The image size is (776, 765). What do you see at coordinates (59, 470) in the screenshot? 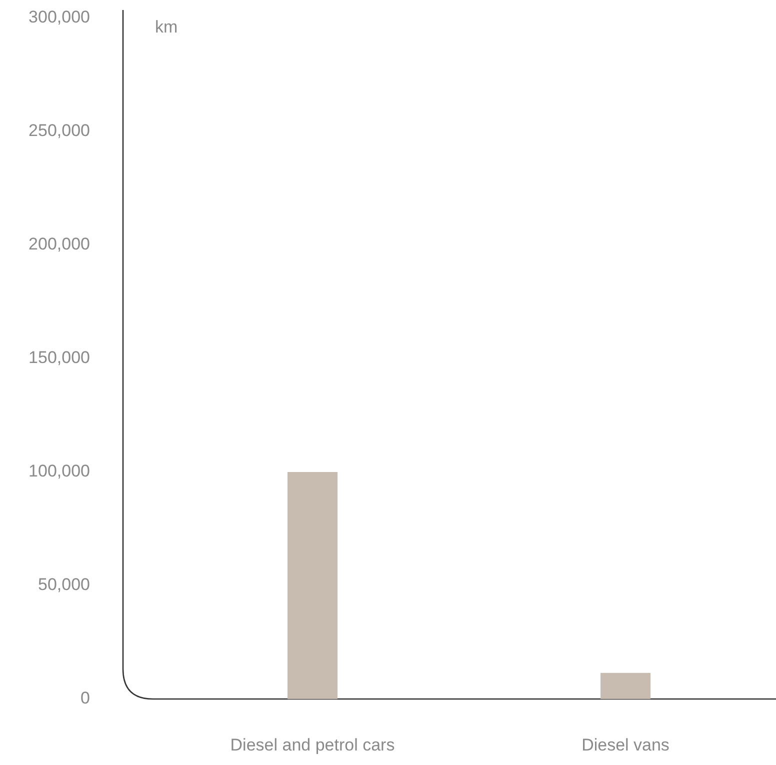
I see `y-tick-label: 100,000` at bounding box center [59, 470].